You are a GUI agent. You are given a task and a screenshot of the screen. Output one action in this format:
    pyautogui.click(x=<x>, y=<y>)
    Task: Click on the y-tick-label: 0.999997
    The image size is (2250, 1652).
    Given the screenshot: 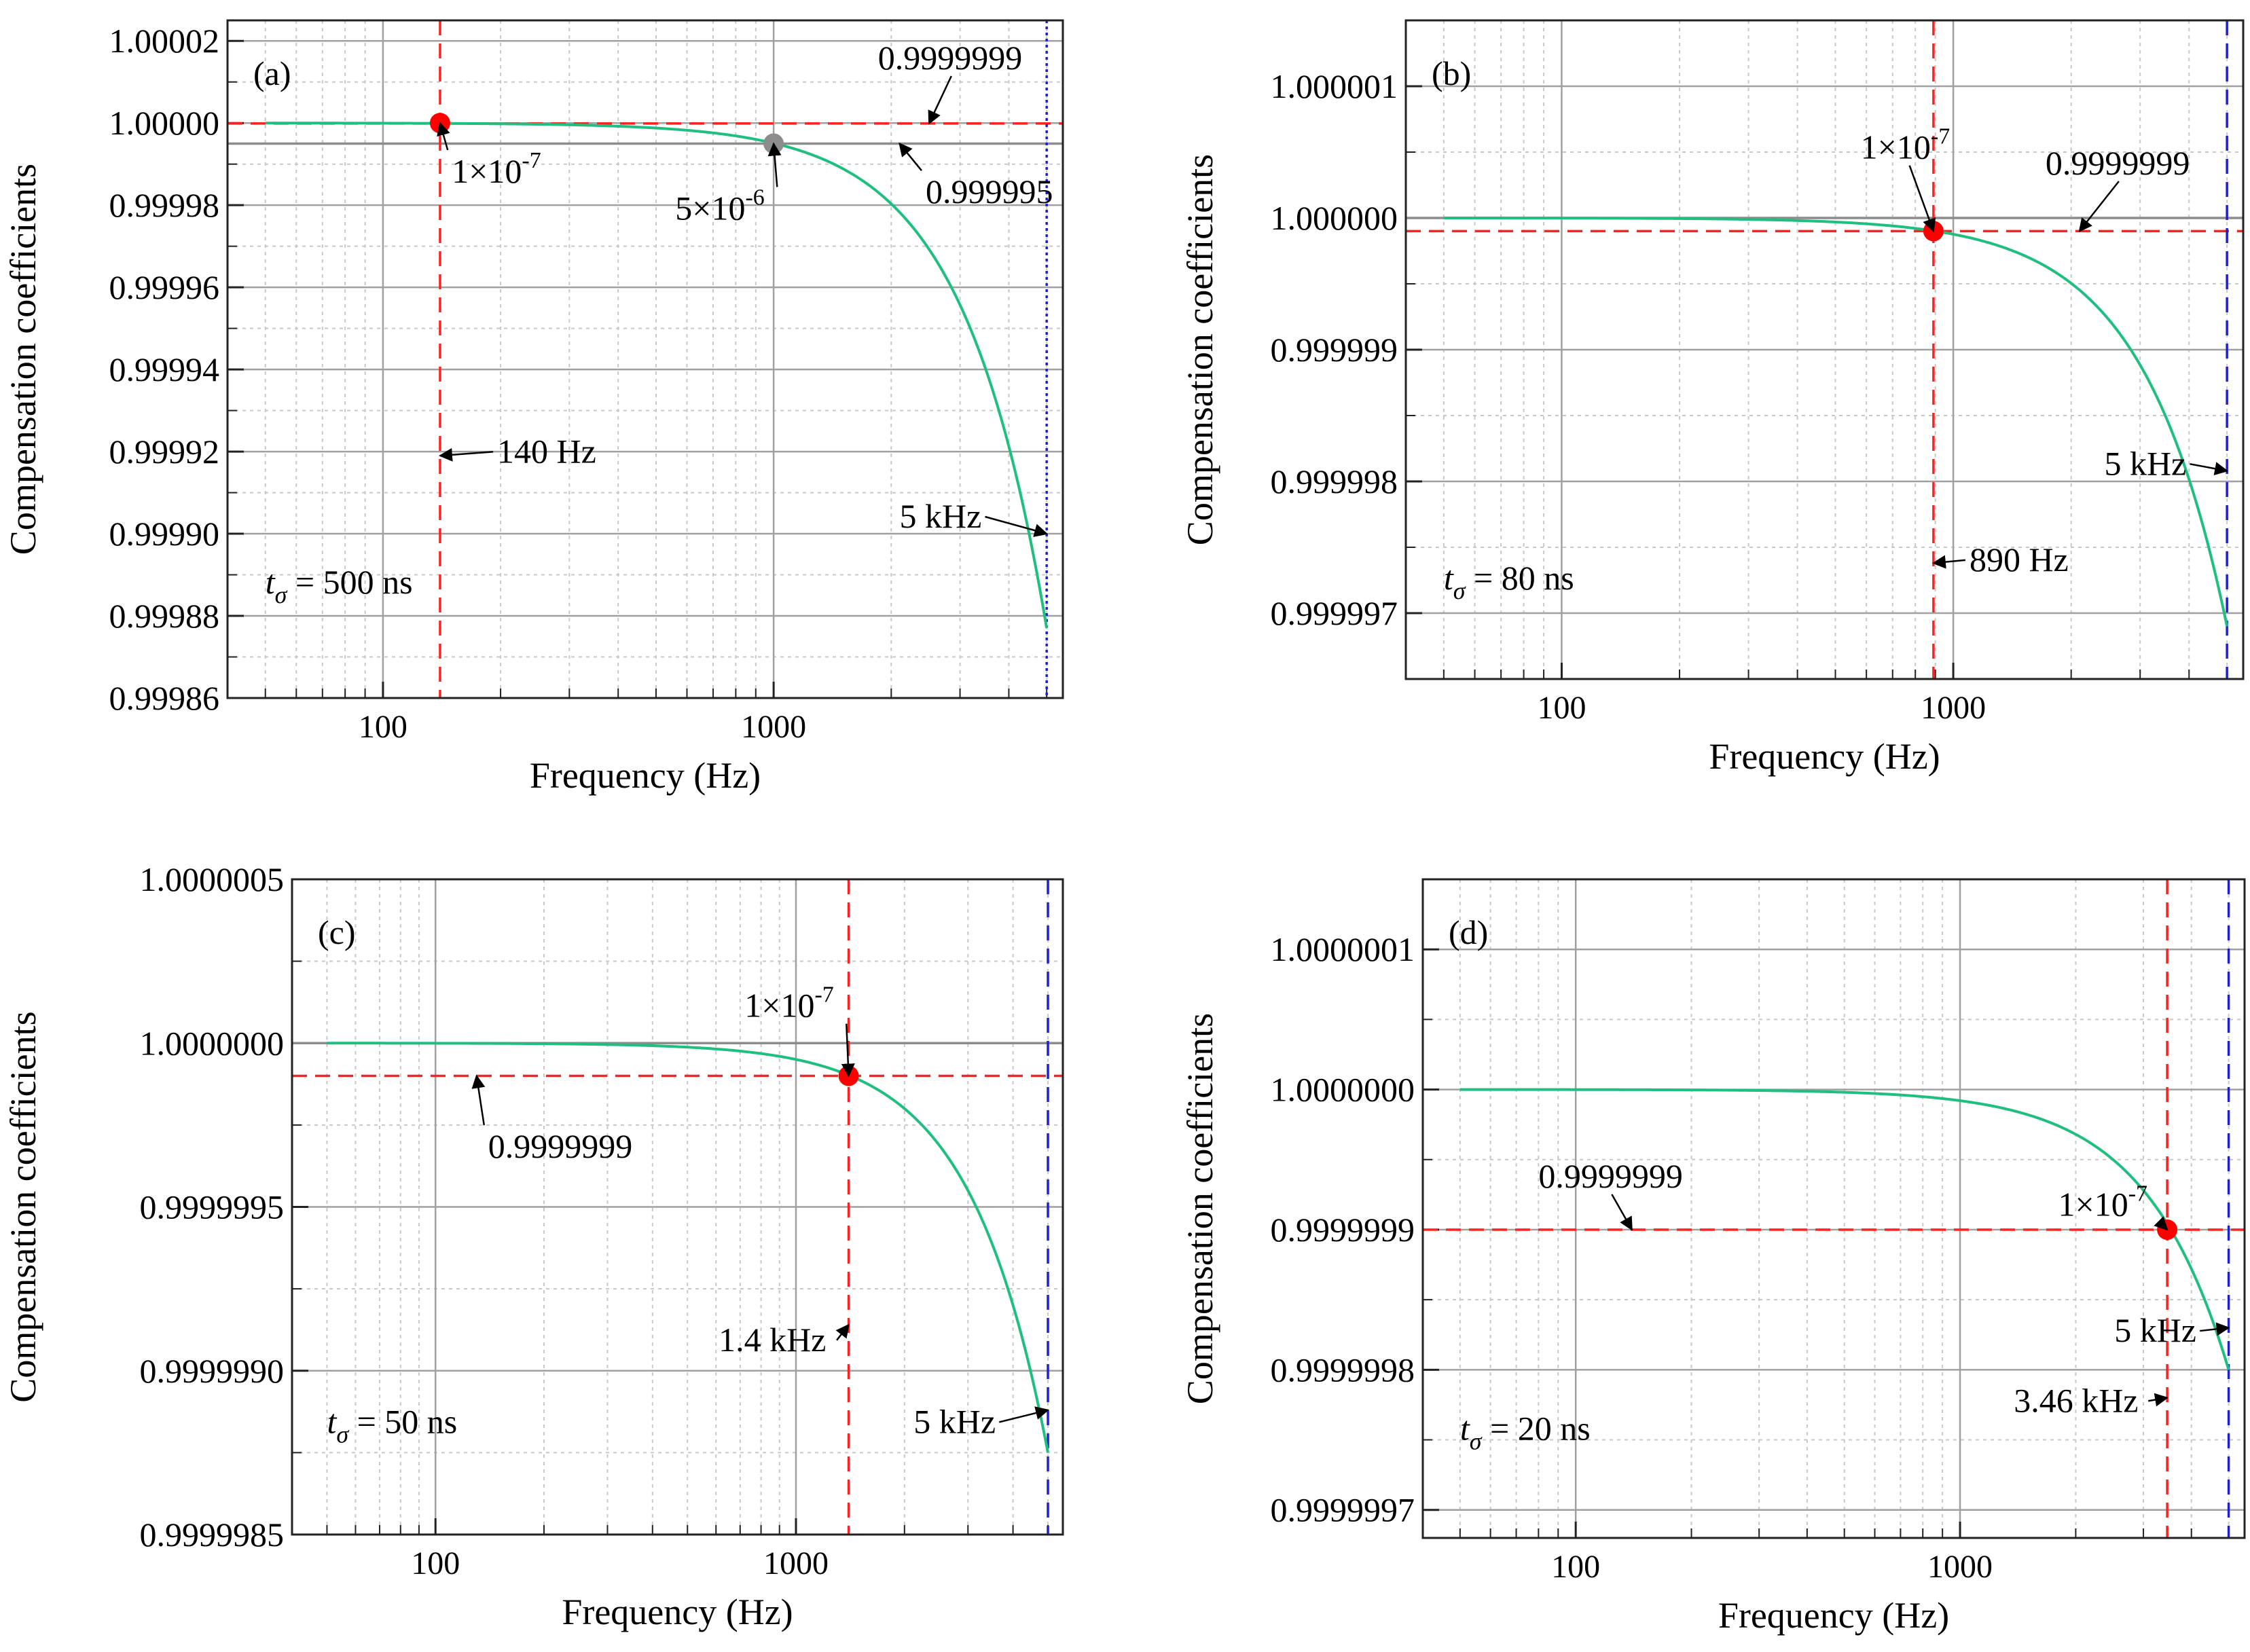 What is the action you would take?
    pyautogui.click(x=1334, y=613)
    